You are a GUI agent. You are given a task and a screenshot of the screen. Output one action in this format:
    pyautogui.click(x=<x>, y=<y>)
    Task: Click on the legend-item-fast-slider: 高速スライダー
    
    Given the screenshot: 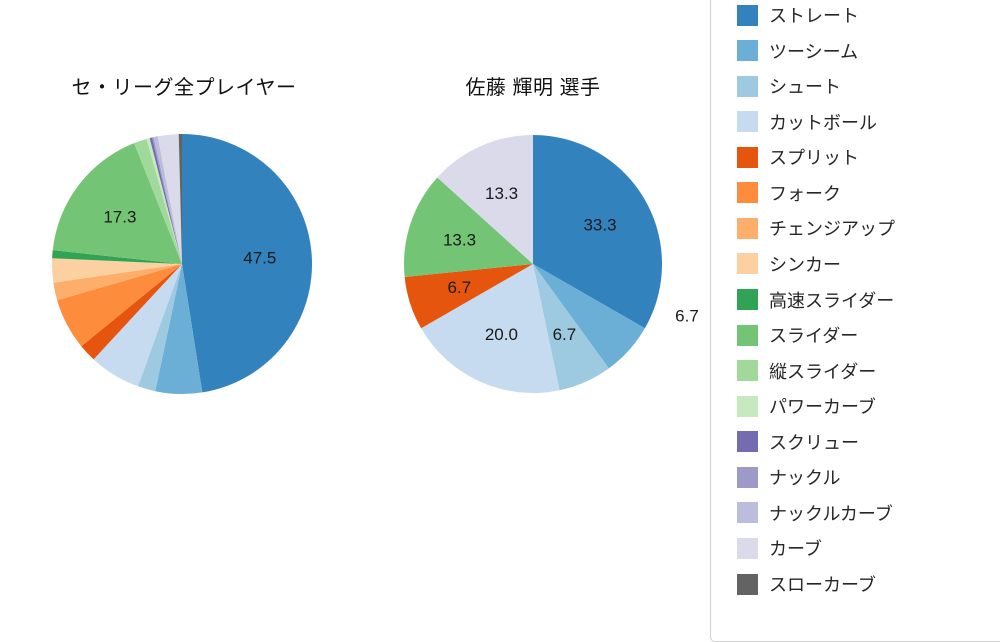 What is the action you would take?
    pyautogui.click(x=815, y=300)
    